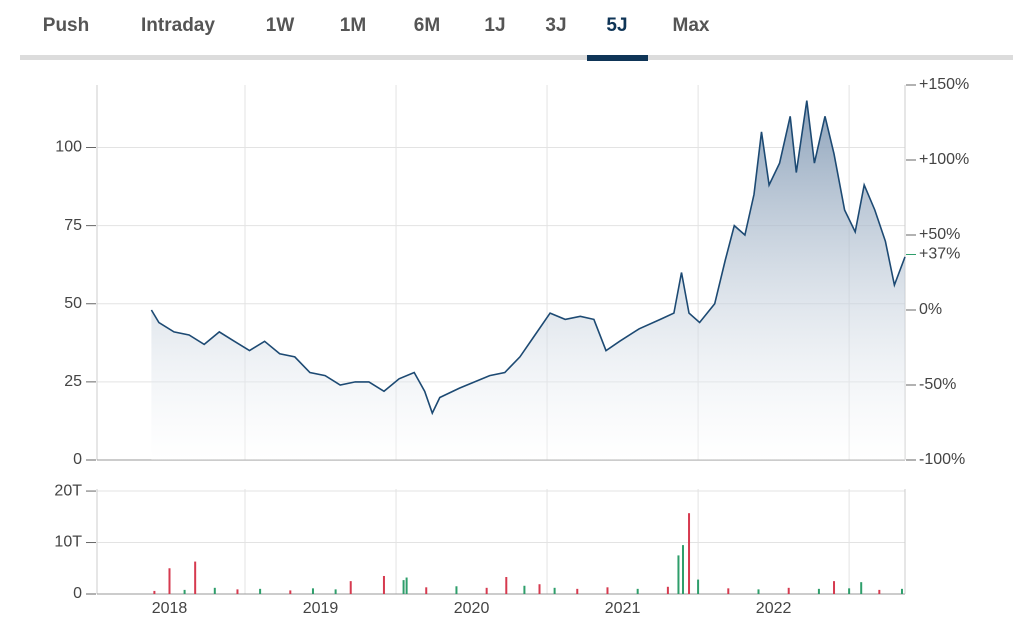 This screenshot has height=644, width=1024. I want to click on last-value-label: +37%, so click(939, 254).